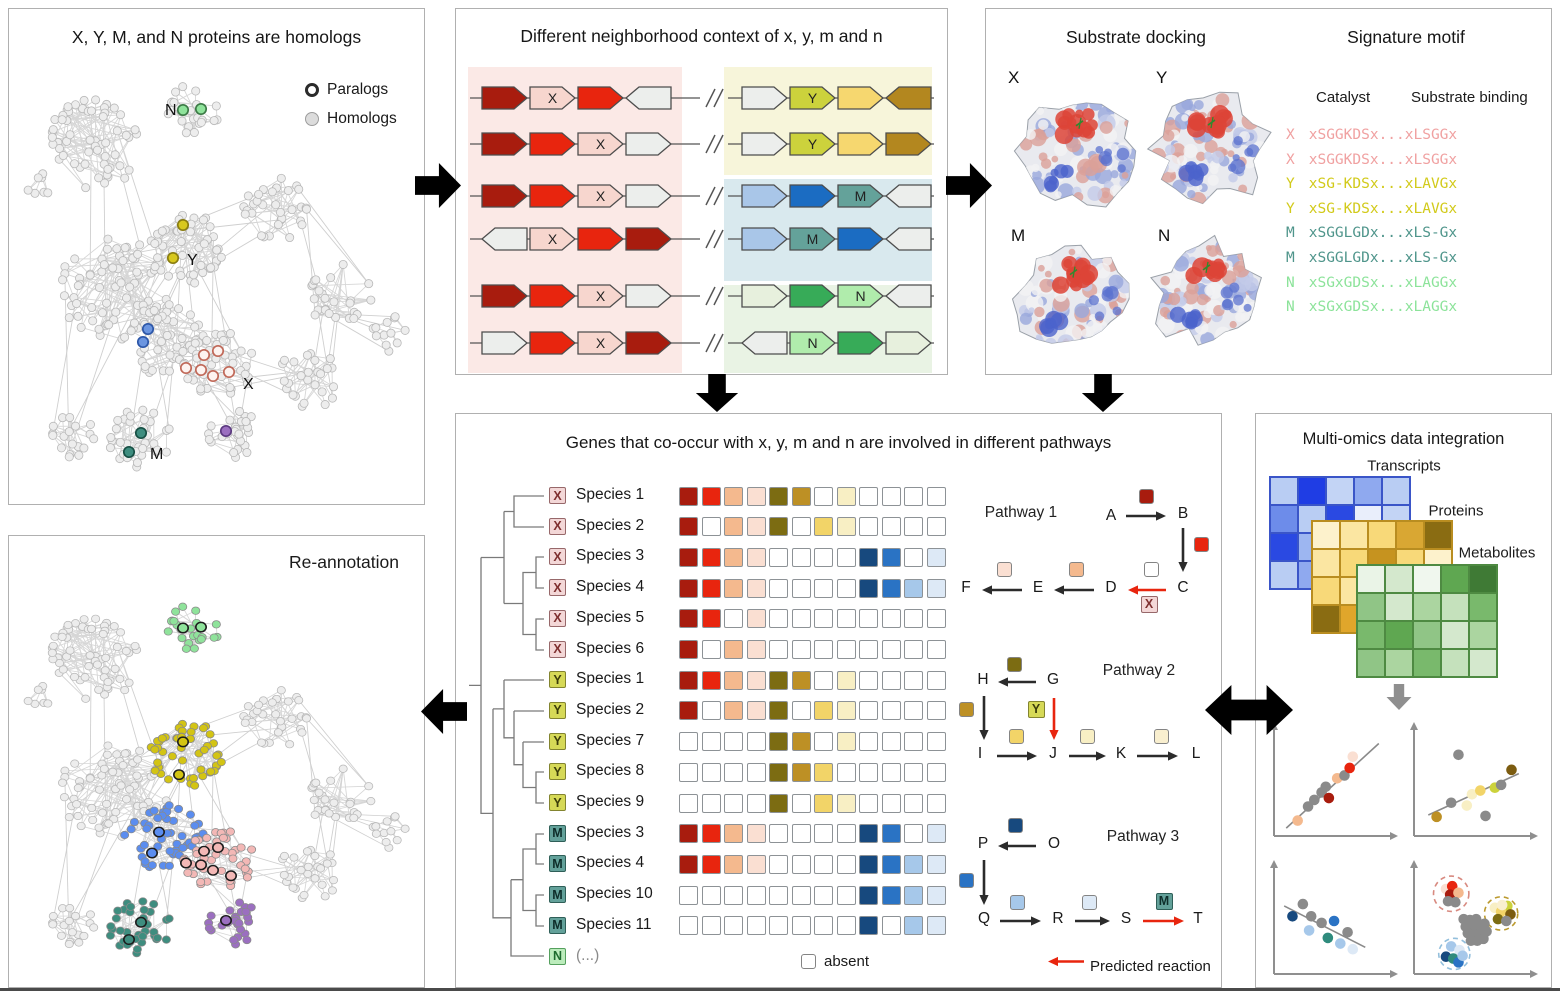  Describe the element at coordinates (610, 617) in the screenshot. I see `species-name: Species 5` at that location.